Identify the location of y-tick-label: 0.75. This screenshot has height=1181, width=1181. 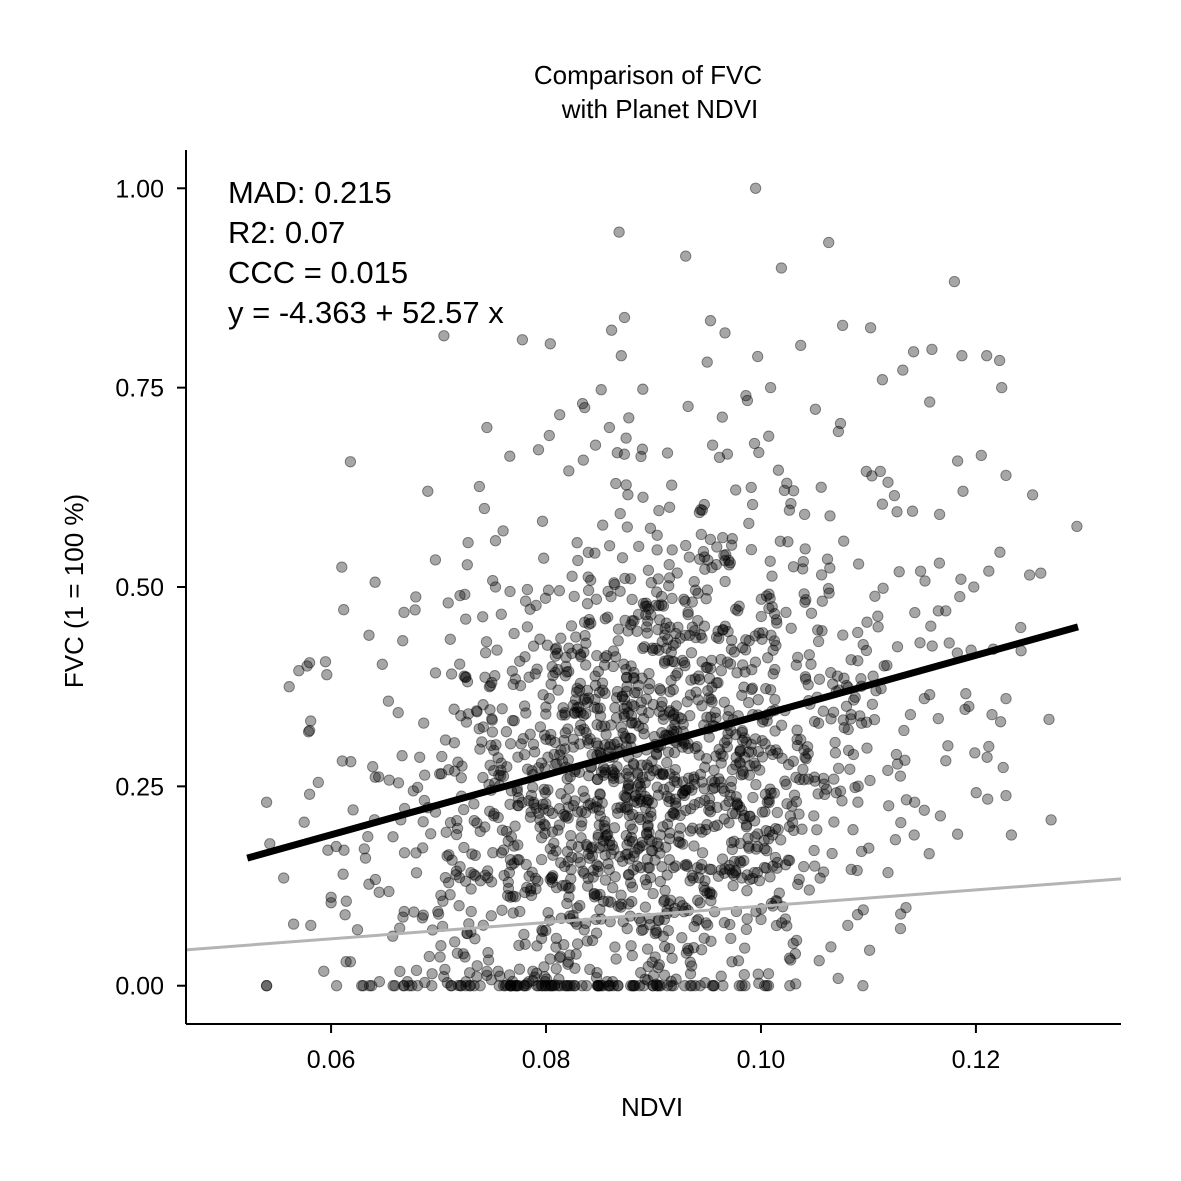
(139, 389).